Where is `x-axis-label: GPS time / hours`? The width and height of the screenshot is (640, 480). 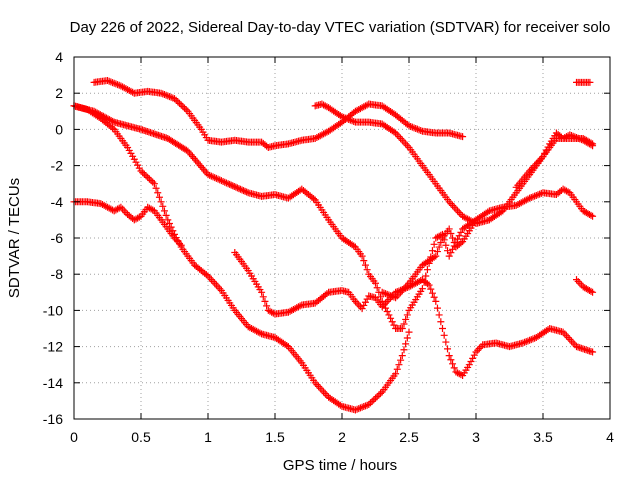
x-axis-label: GPS time / hours is located at coordinates (340, 465).